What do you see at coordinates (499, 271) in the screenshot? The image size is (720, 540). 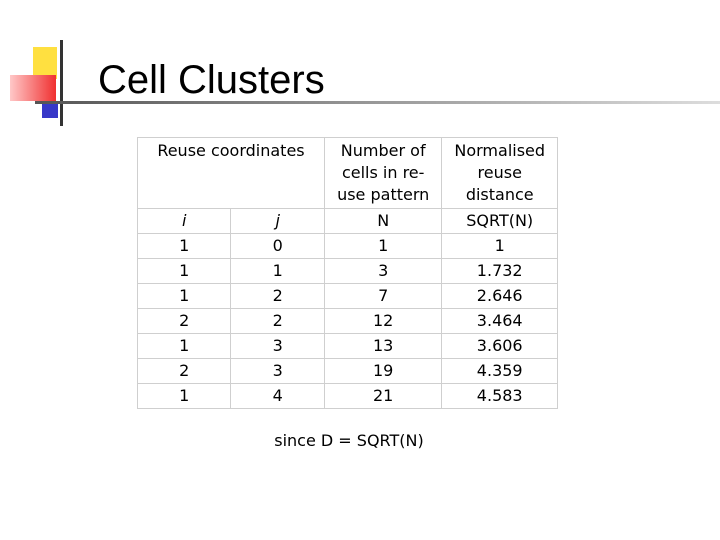 I see `data-cell: 1.732` at bounding box center [499, 271].